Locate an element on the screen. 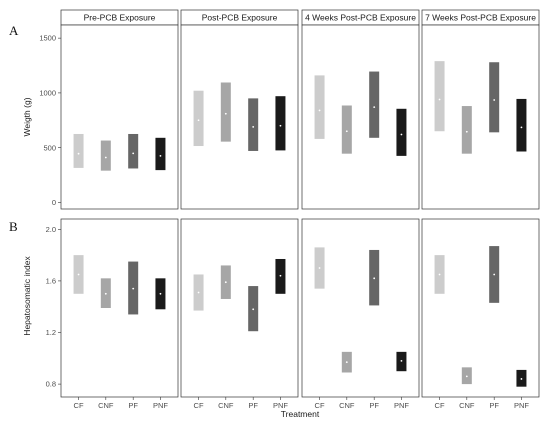  y-axis-title-b: Hepatosomatic index is located at coordinates (27, 296).